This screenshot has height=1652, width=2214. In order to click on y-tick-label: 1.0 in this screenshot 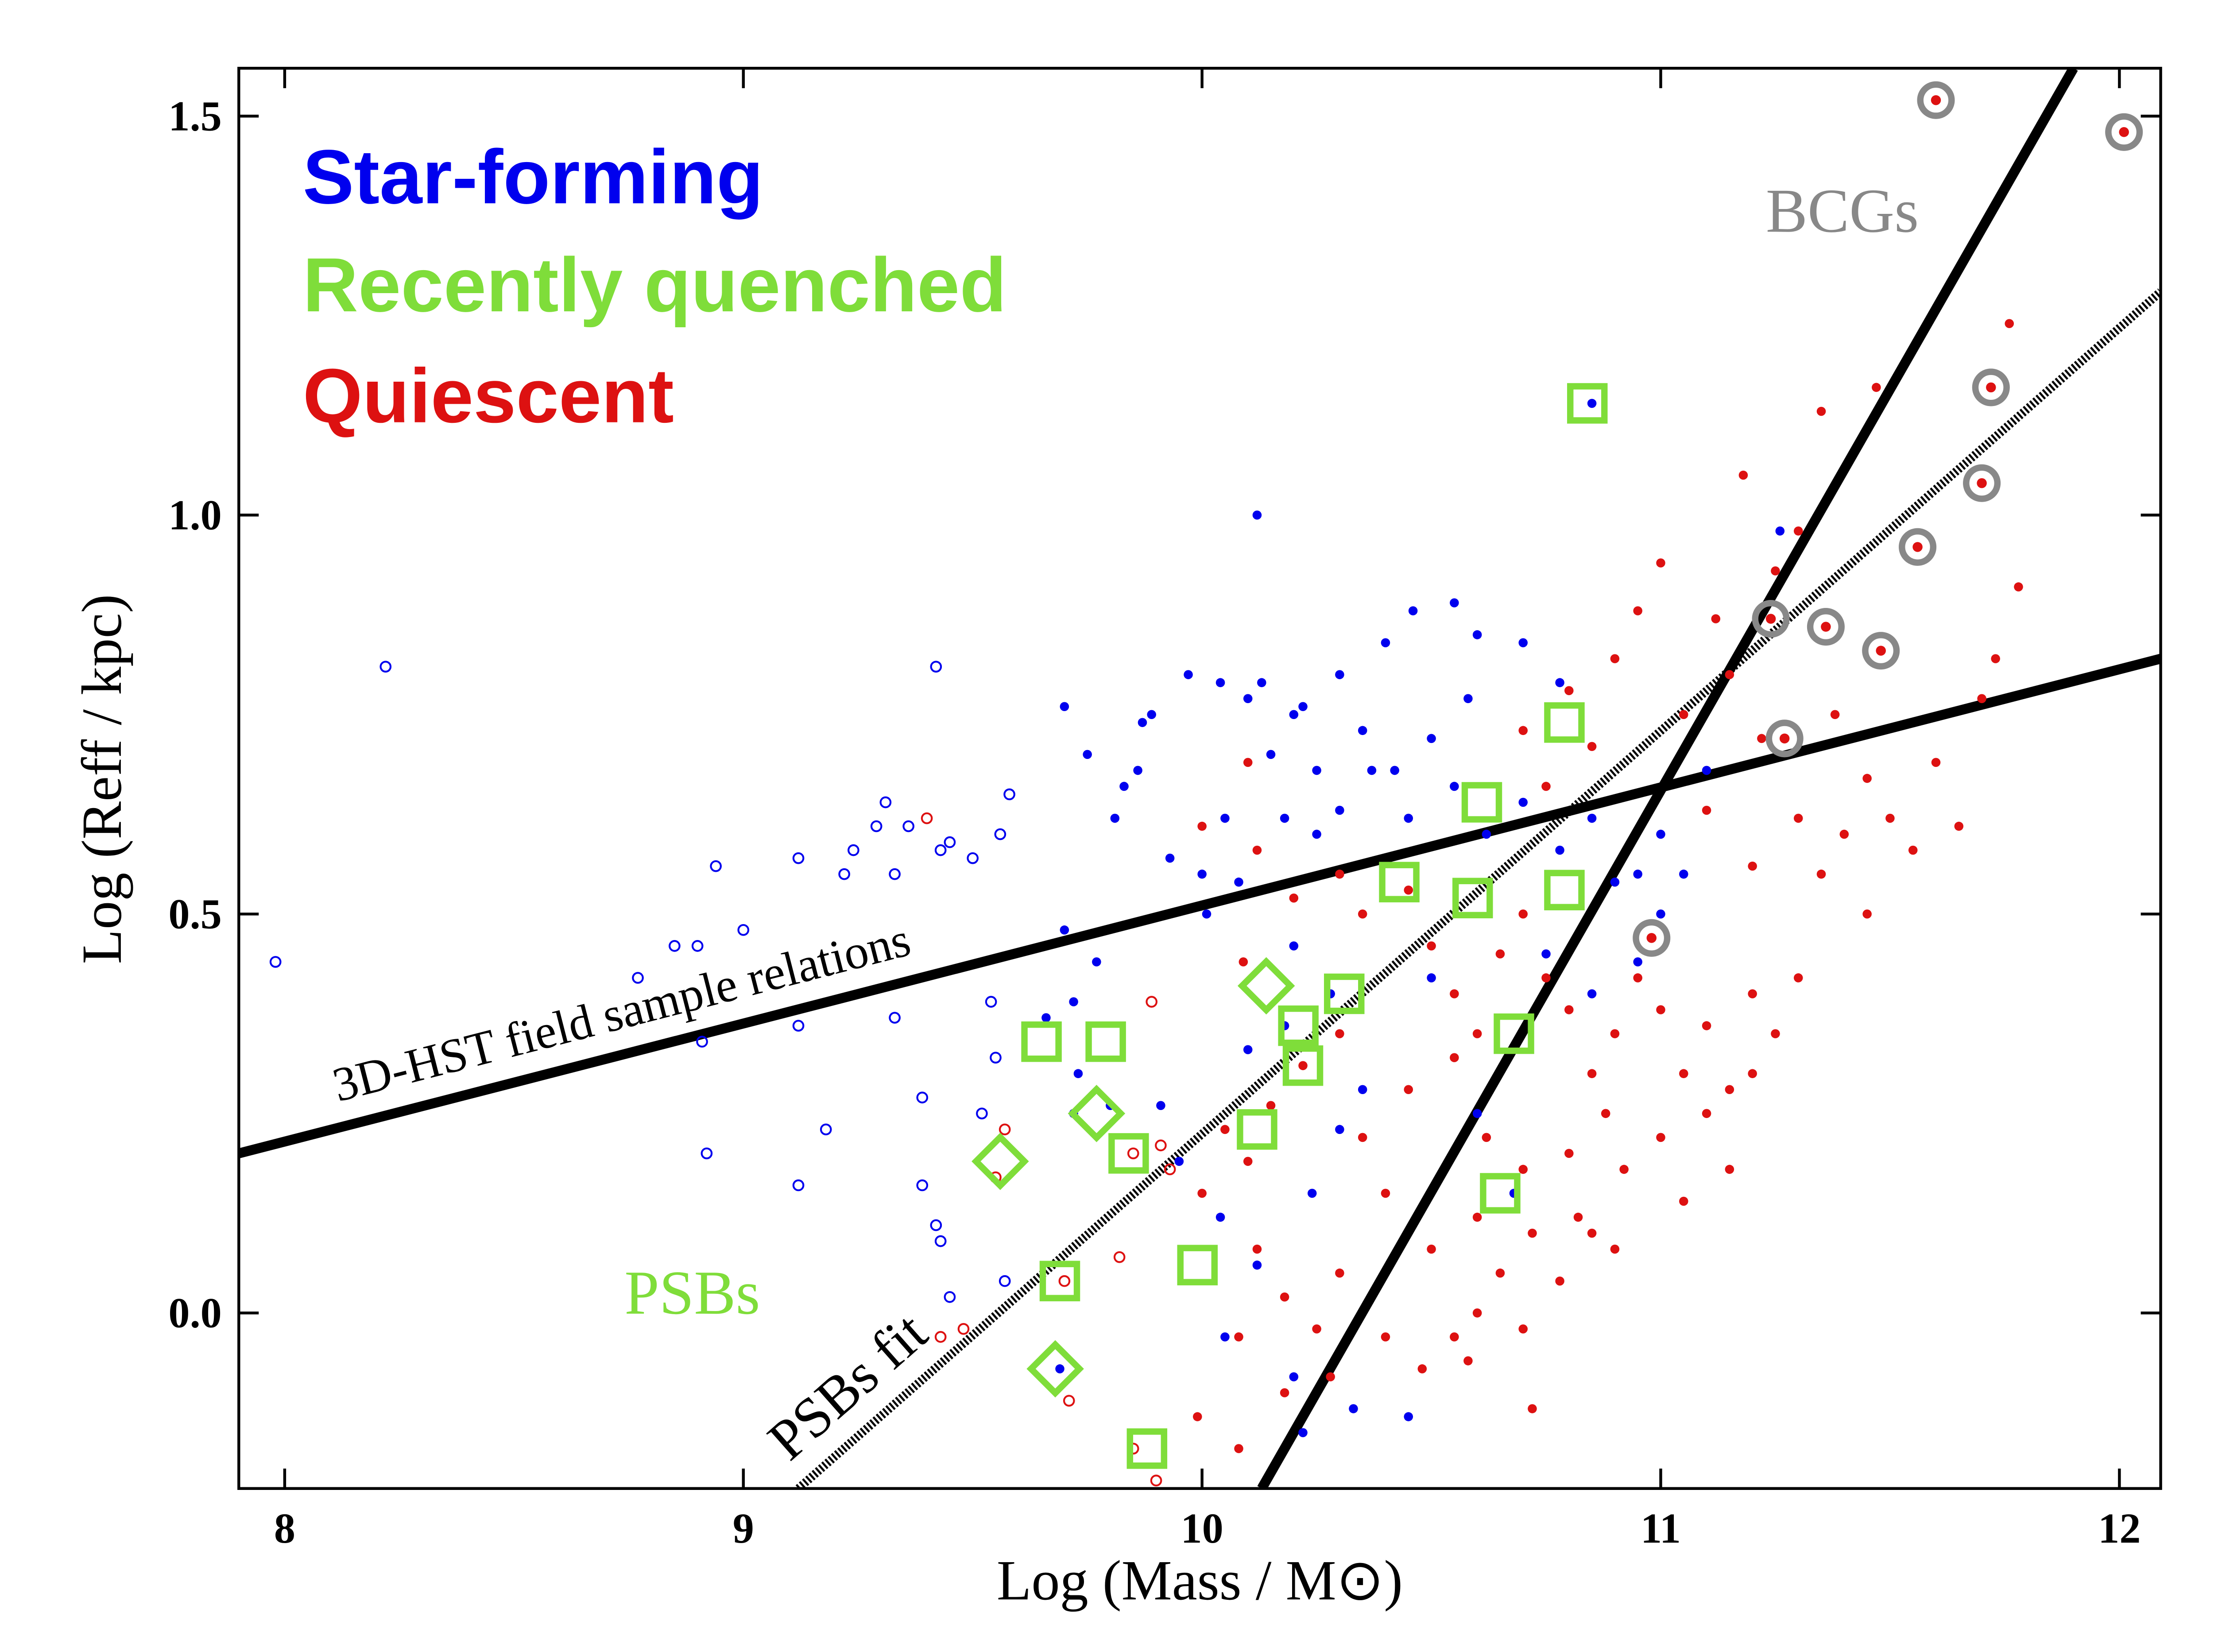, I will do `click(194, 514)`.